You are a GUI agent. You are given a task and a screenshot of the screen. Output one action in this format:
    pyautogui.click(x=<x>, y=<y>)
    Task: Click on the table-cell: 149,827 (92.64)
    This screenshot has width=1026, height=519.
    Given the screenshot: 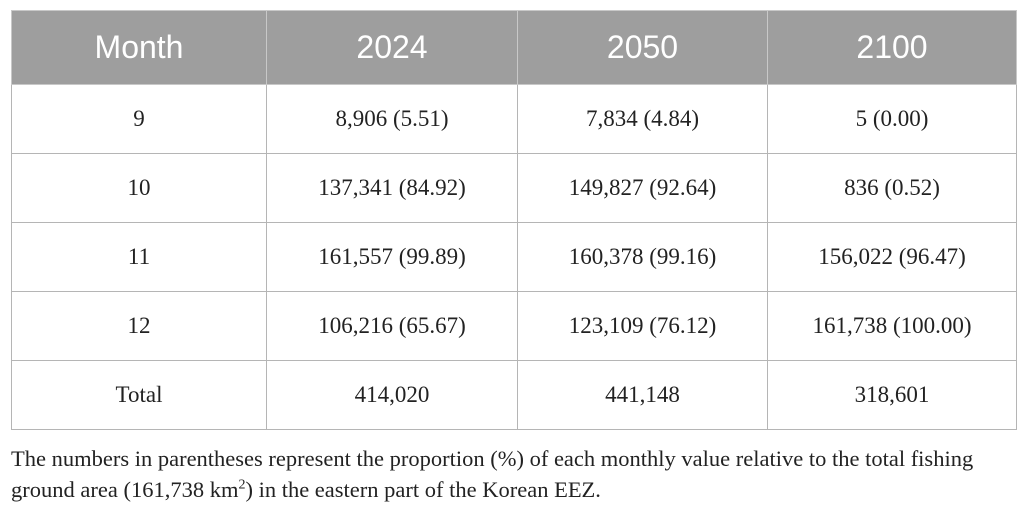 What is the action you would take?
    pyautogui.click(x=642, y=188)
    